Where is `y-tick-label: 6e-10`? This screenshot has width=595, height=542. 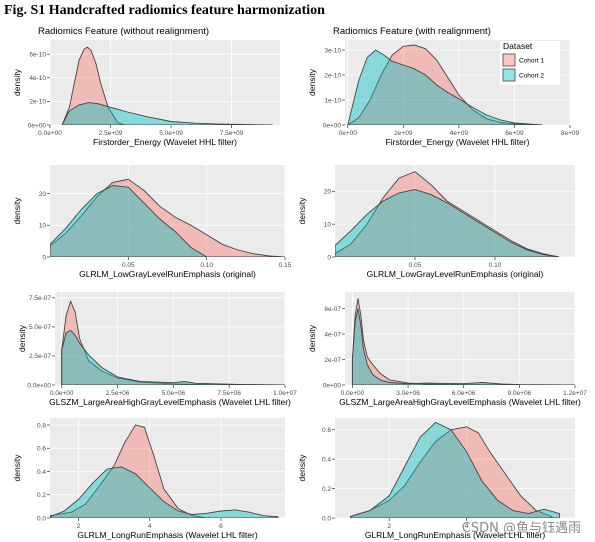 y-tick-label: 6e-10 is located at coordinates (37, 54).